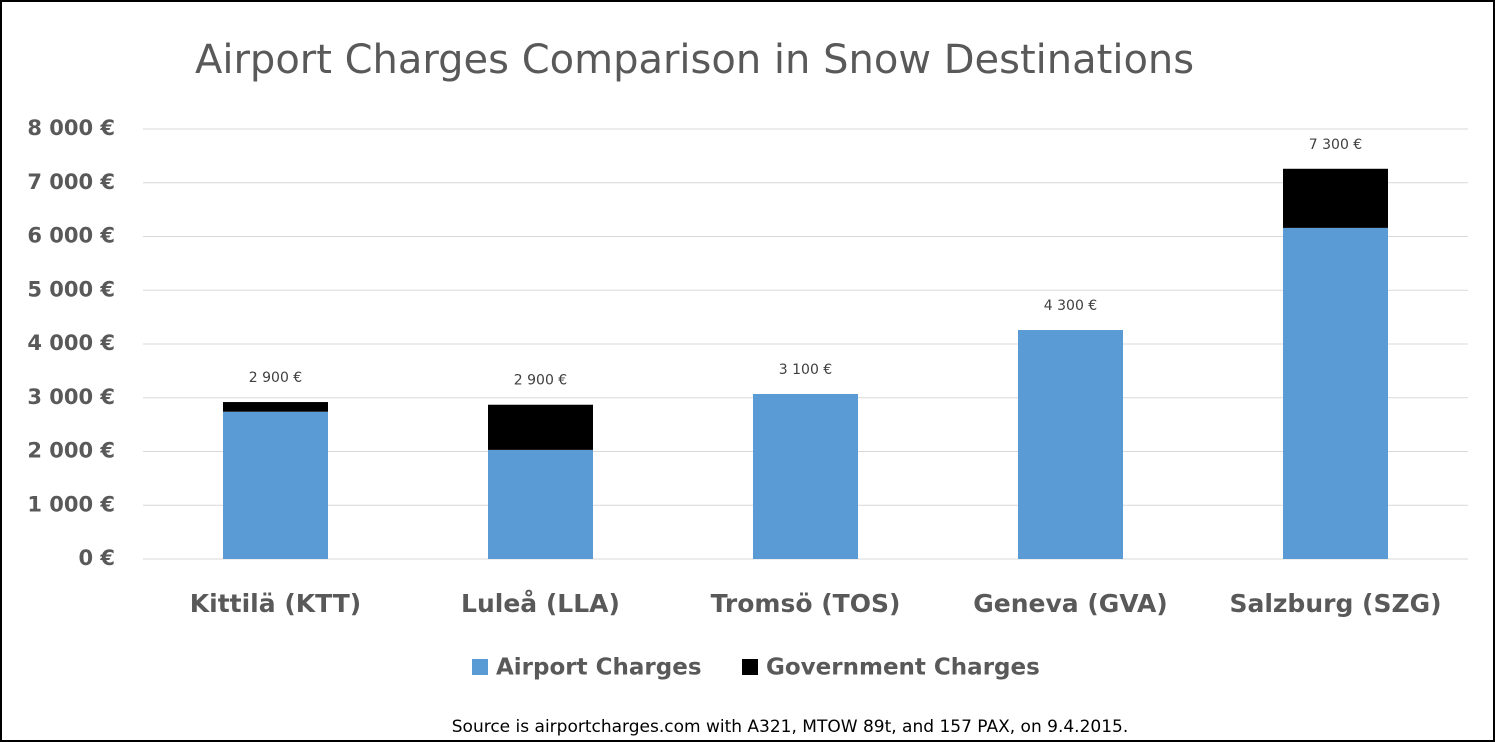 Image resolution: width=1495 pixels, height=742 pixels. Describe the element at coordinates (275, 603) in the screenshot. I see `x-tick-label: Kittilä (KTT)` at that location.